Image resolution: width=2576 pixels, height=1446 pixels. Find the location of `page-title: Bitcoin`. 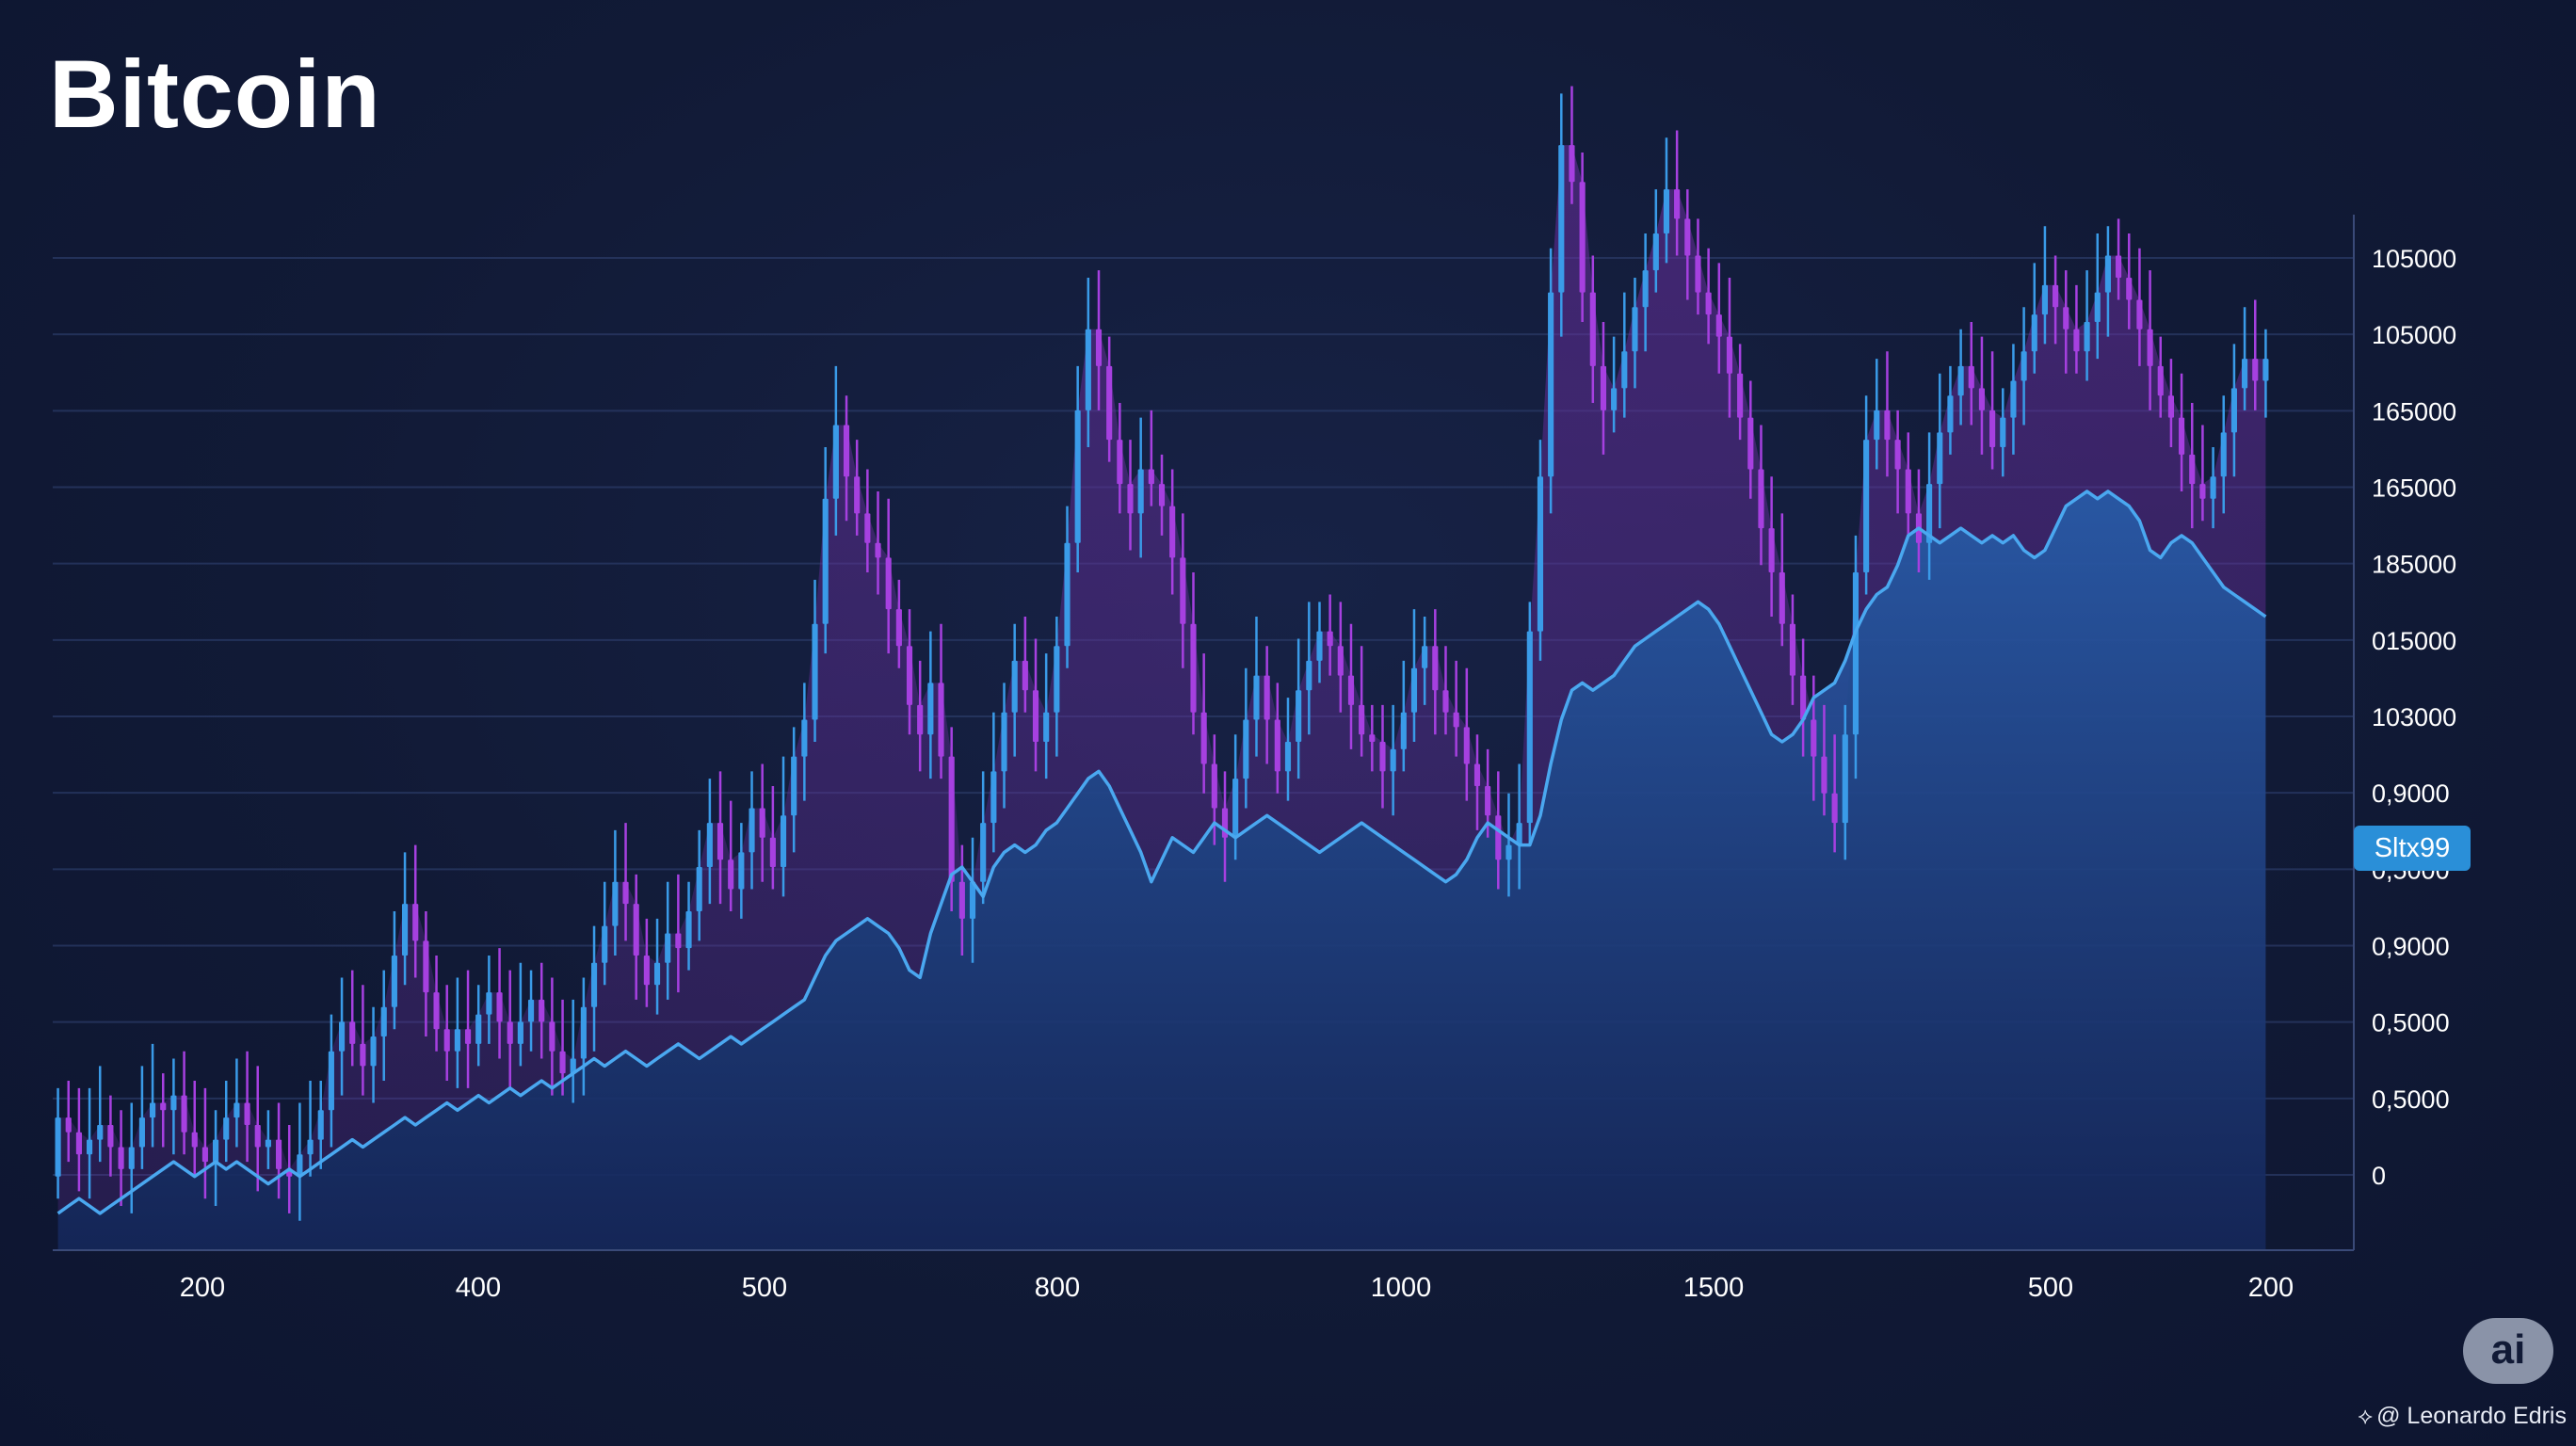

page-title: Bitcoin is located at coordinates (215, 94).